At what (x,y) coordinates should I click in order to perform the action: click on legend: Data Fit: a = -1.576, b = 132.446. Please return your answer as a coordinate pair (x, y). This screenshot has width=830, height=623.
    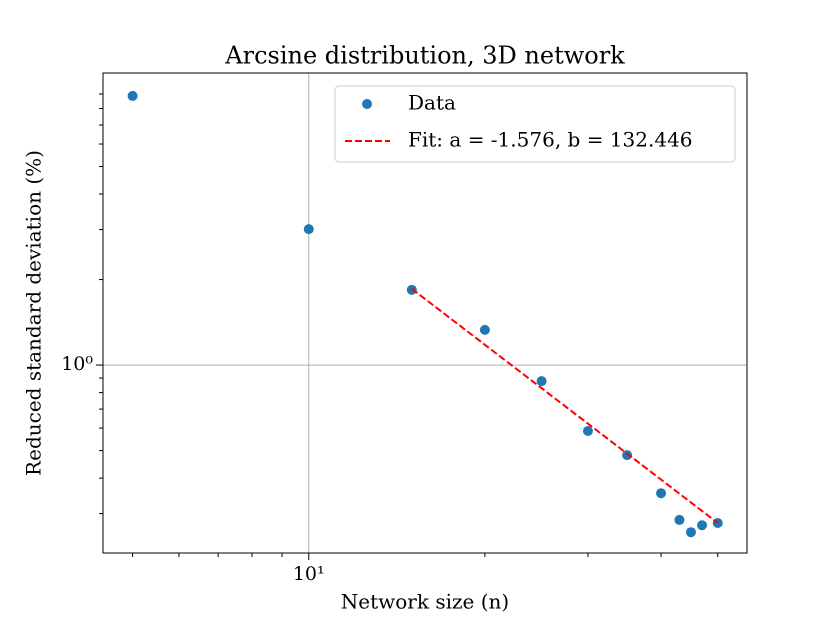
    Looking at the image, I should click on (535, 124).